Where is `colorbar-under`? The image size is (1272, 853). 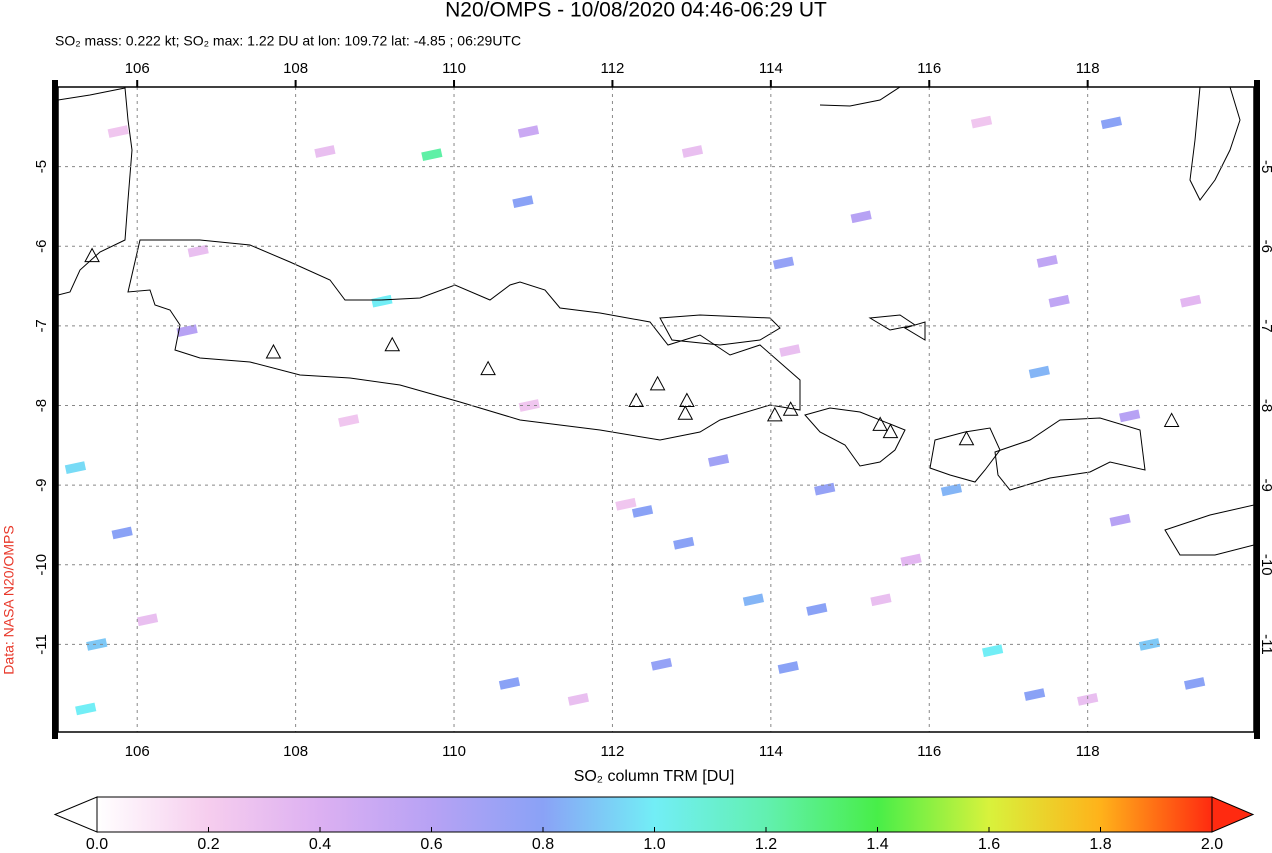 colorbar-under is located at coordinates (75, 814).